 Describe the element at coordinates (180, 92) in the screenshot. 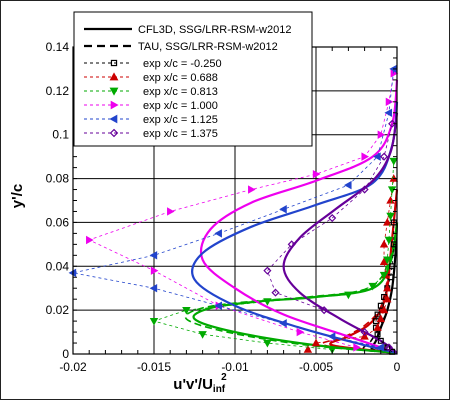

I see `legend-label: exp x/c = 0.813` at that location.